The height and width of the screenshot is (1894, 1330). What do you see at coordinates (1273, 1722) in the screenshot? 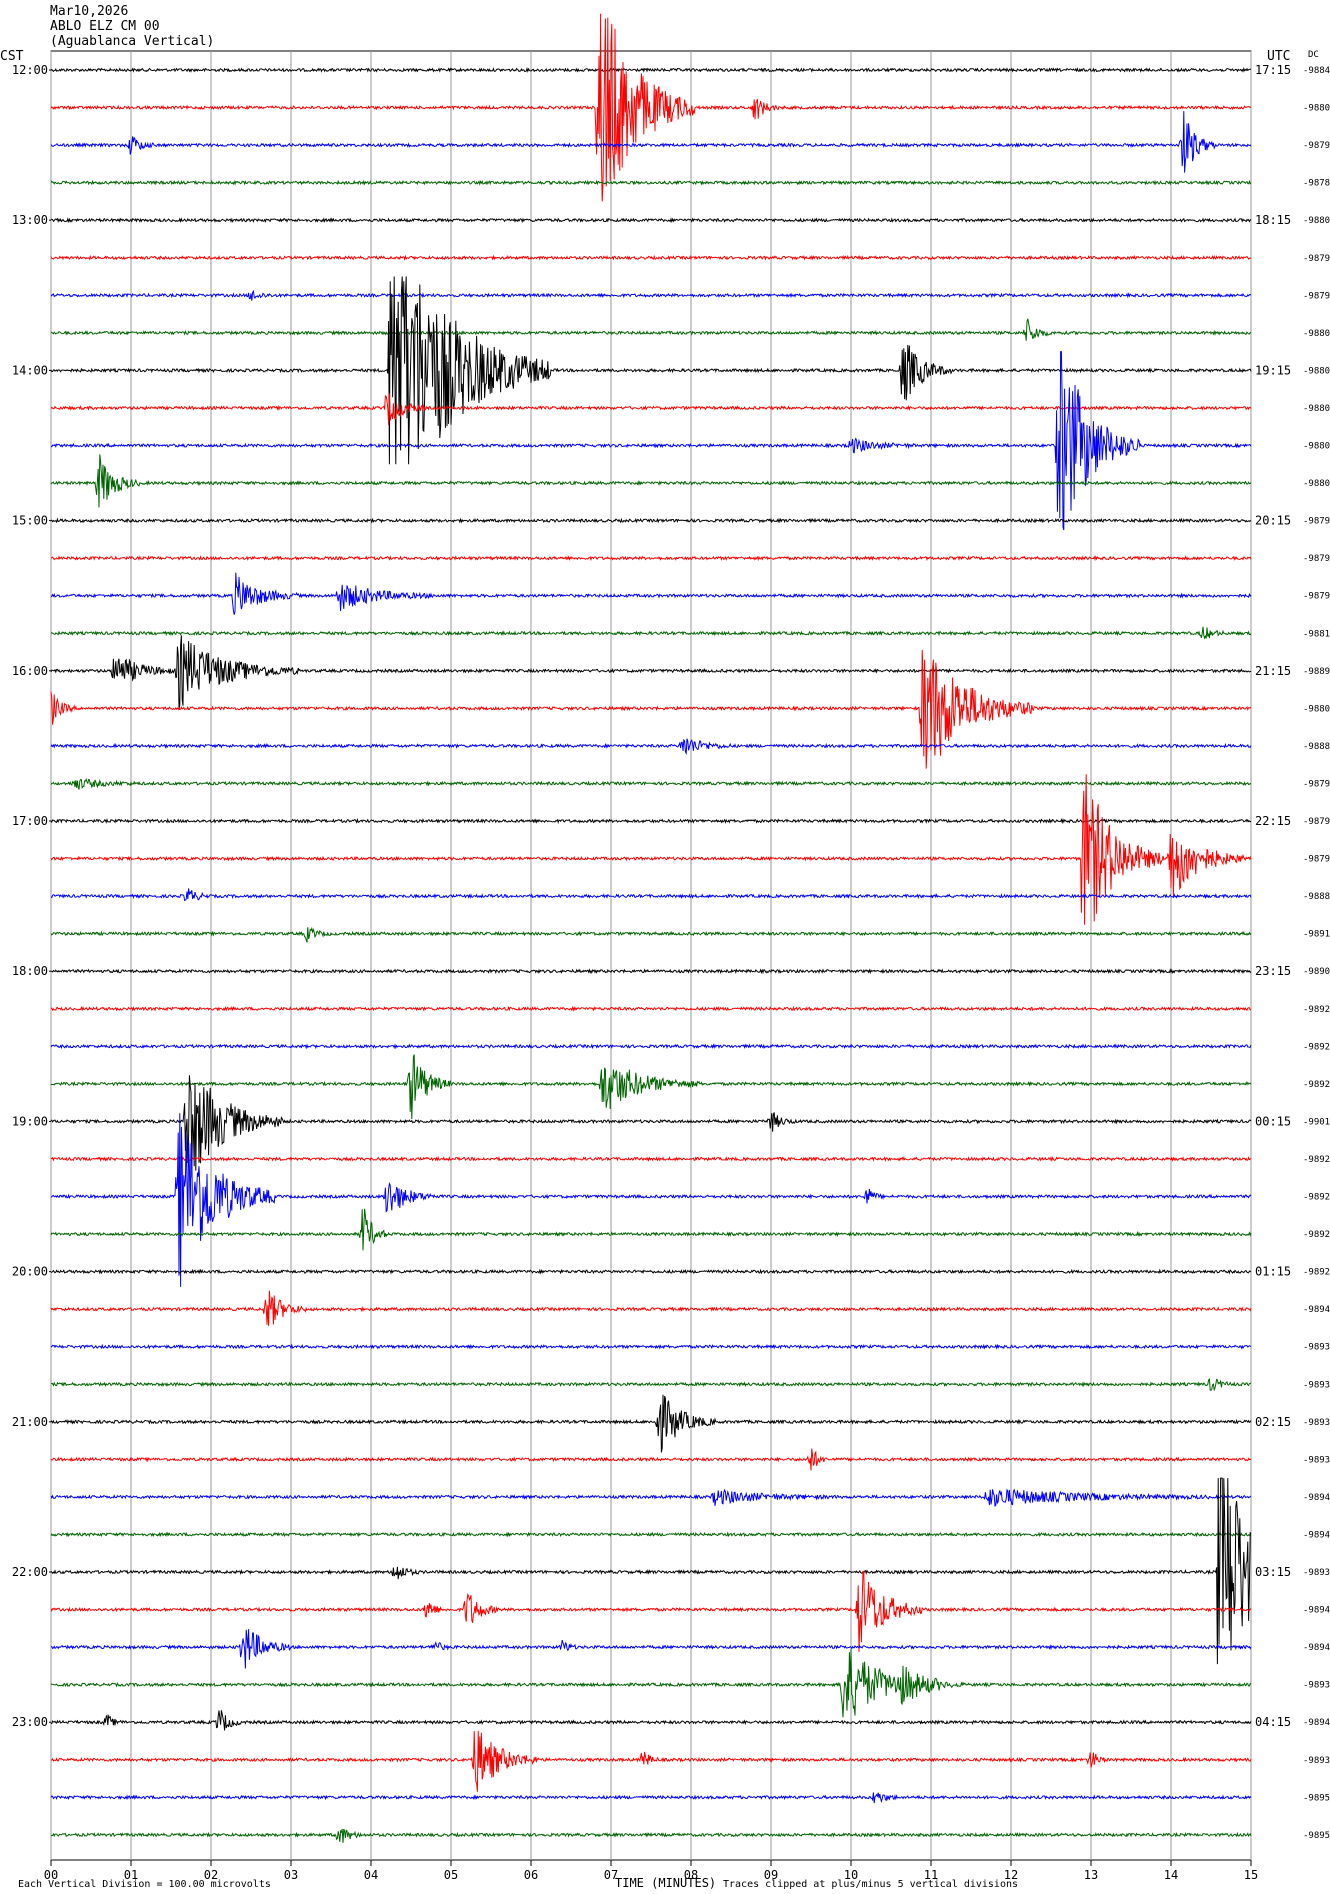
I see `hour-label-utc: 04:15` at bounding box center [1273, 1722].